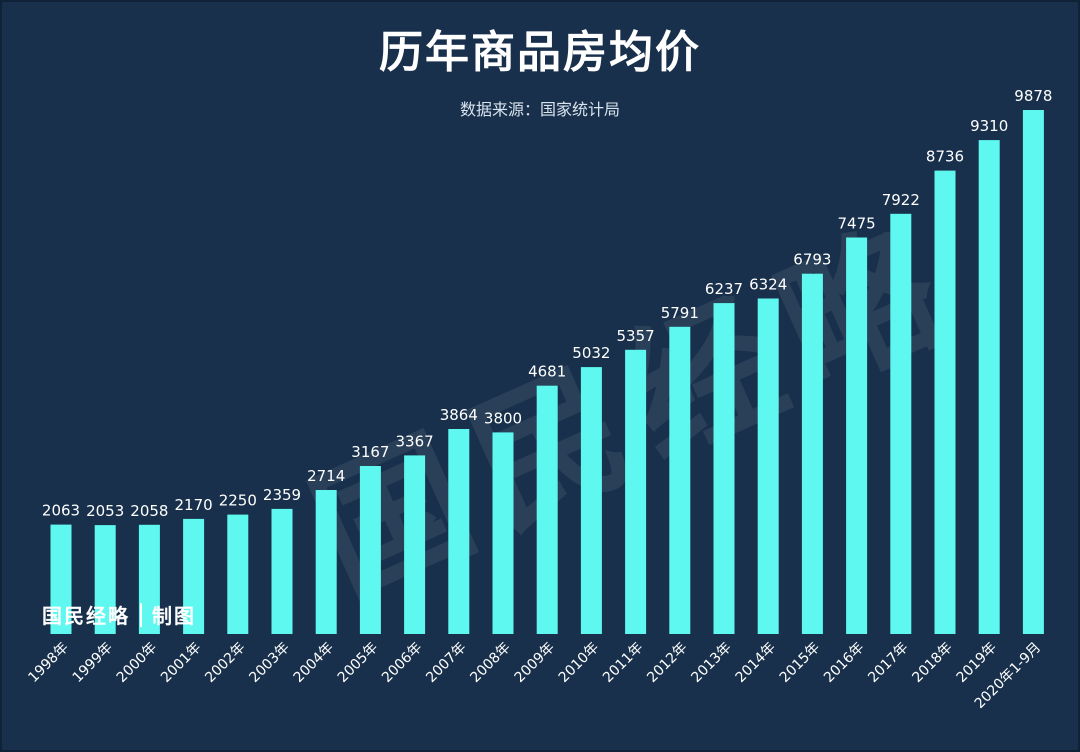 The width and height of the screenshot is (1080, 752). What do you see at coordinates (503, 533) in the screenshot?
I see `bar-2008年` at bounding box center [503, 533].